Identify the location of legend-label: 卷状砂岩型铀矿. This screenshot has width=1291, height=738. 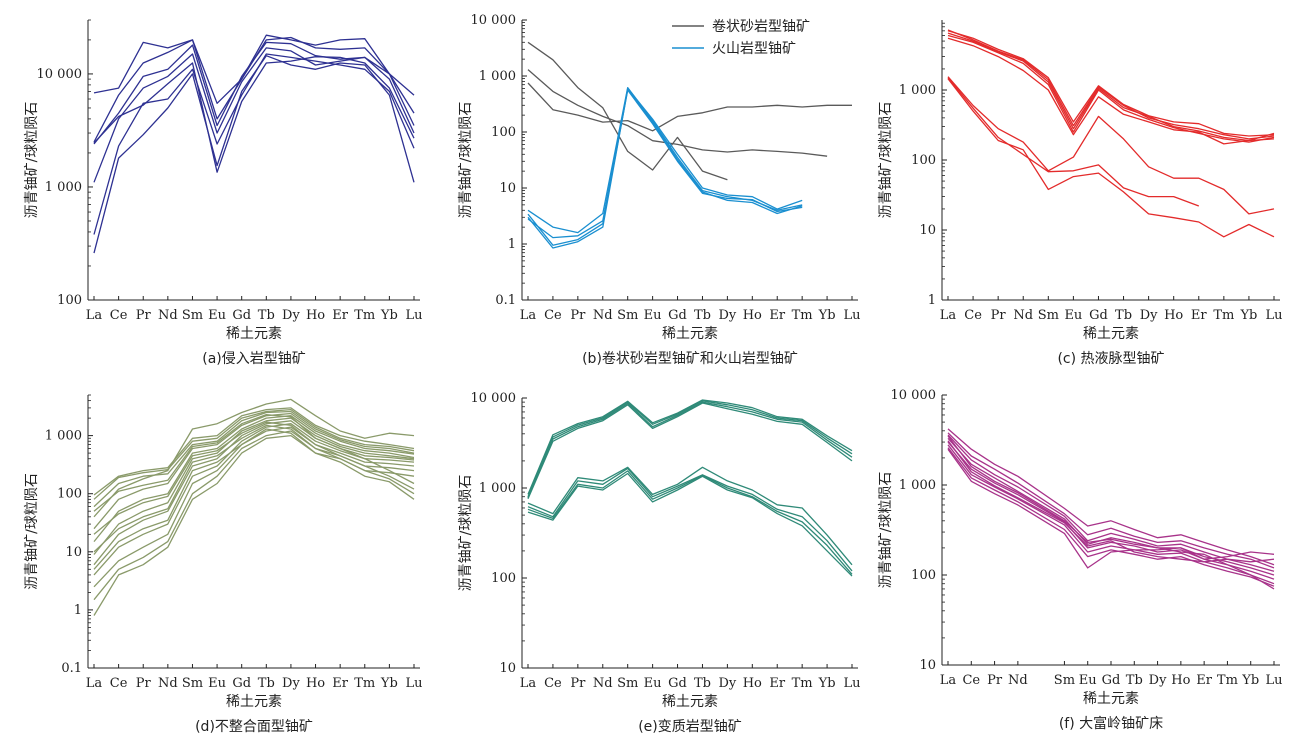
(761, 27).